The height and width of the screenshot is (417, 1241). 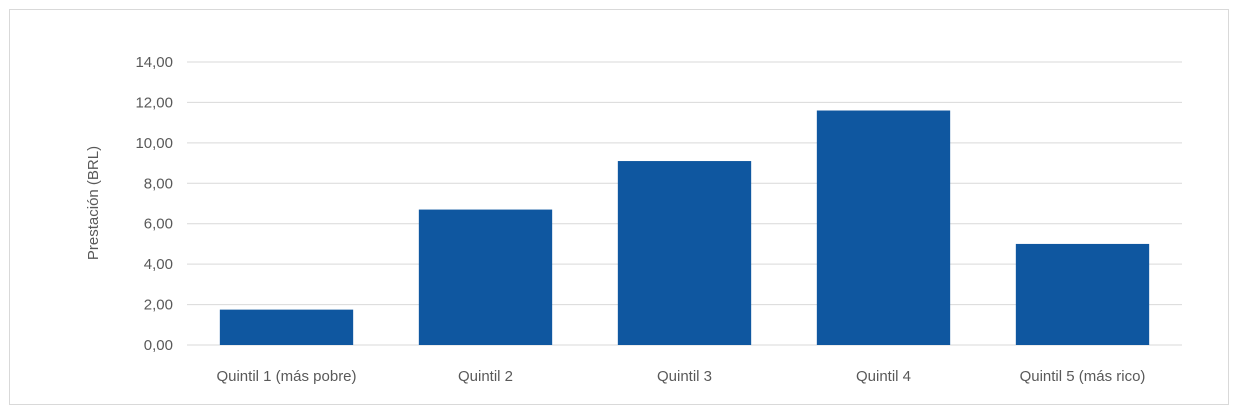 I want to click on x-tick-label: Quintil 1 (más pobre), so click(x=286, y=376).